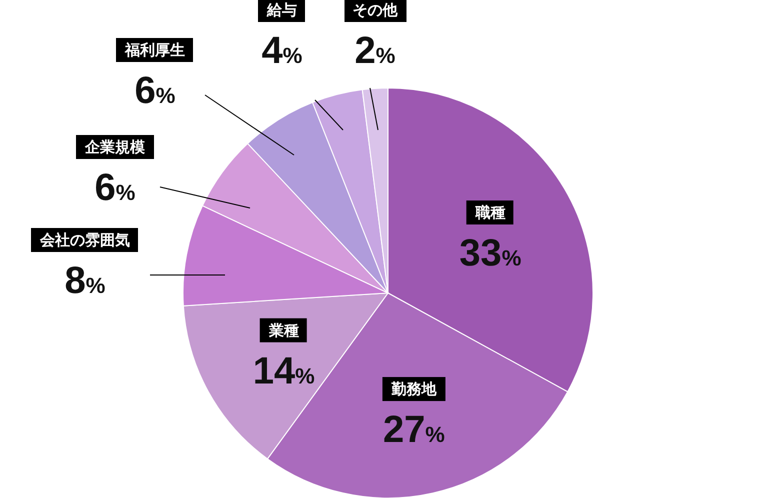 The image size is (775, 498). Describe the element at coordinates (490, 212) in the screenshot. I see `slice-label: 職種` at that location.